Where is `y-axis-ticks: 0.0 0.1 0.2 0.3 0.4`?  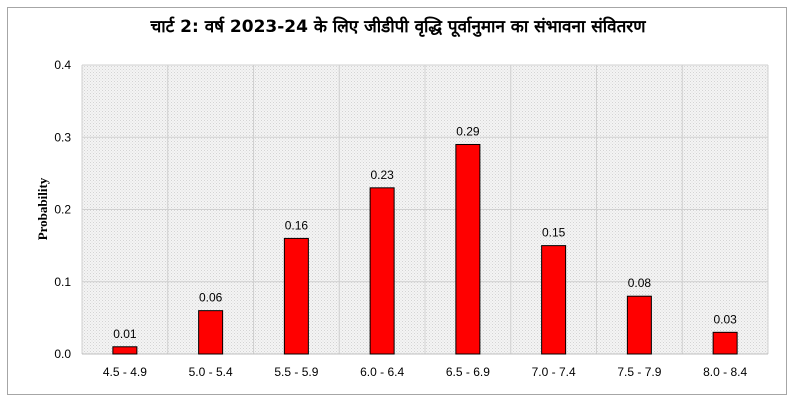
y-axis-ticks: 0.0 0.1 0.2 0.3 0.4 is located at coordinates (62, 209).